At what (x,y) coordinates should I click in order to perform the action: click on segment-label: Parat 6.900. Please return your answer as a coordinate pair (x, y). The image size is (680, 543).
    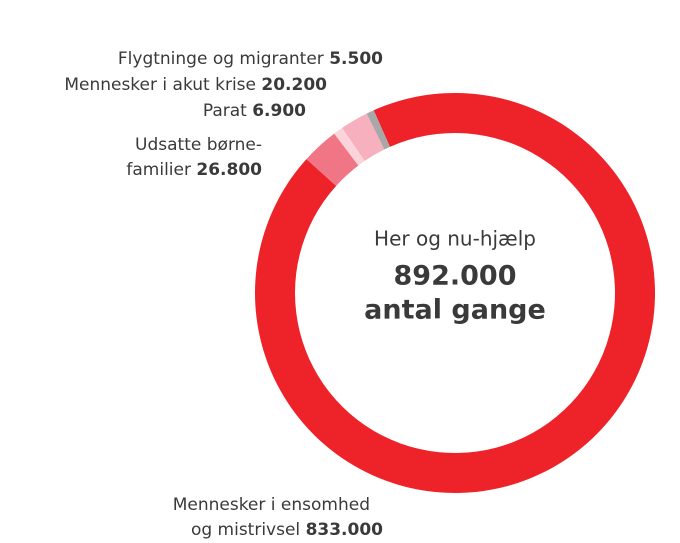
    Looking at the image, I should click on (254, 111).